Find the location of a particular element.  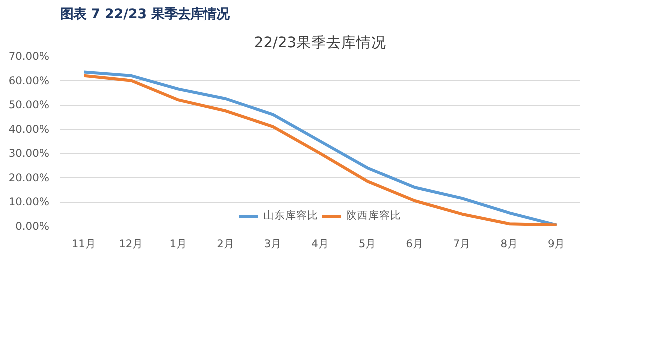

y-tick-label: 10.00% is located at coordinates (29, 202).